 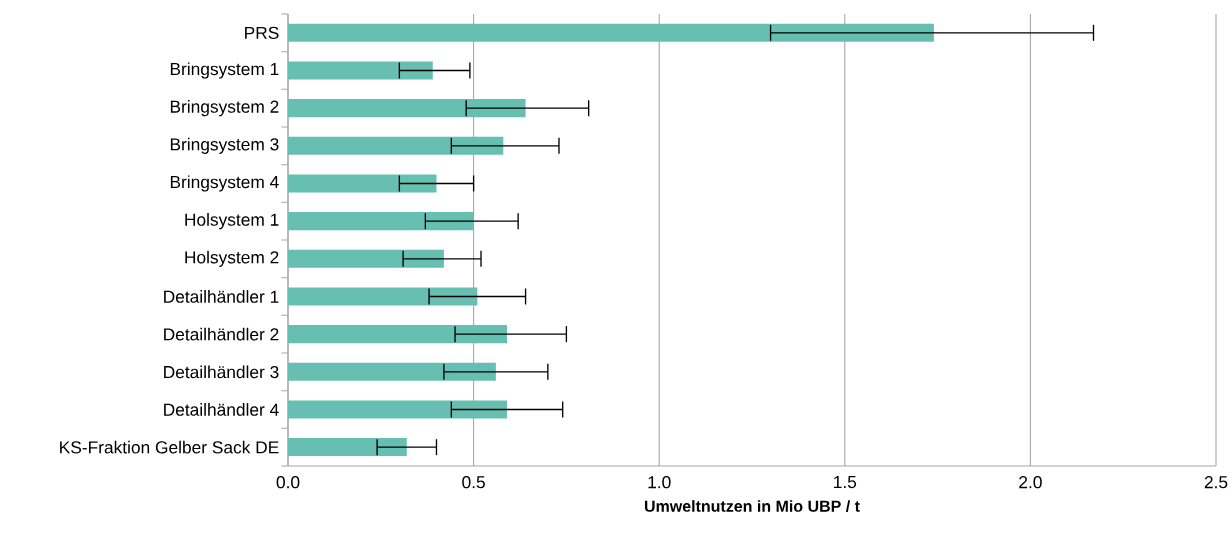 What do you see at coordinates (221, 334) in the screenshot?
I see `y-tick-label: Detailhändler 2` at bounding box center [221, 334].